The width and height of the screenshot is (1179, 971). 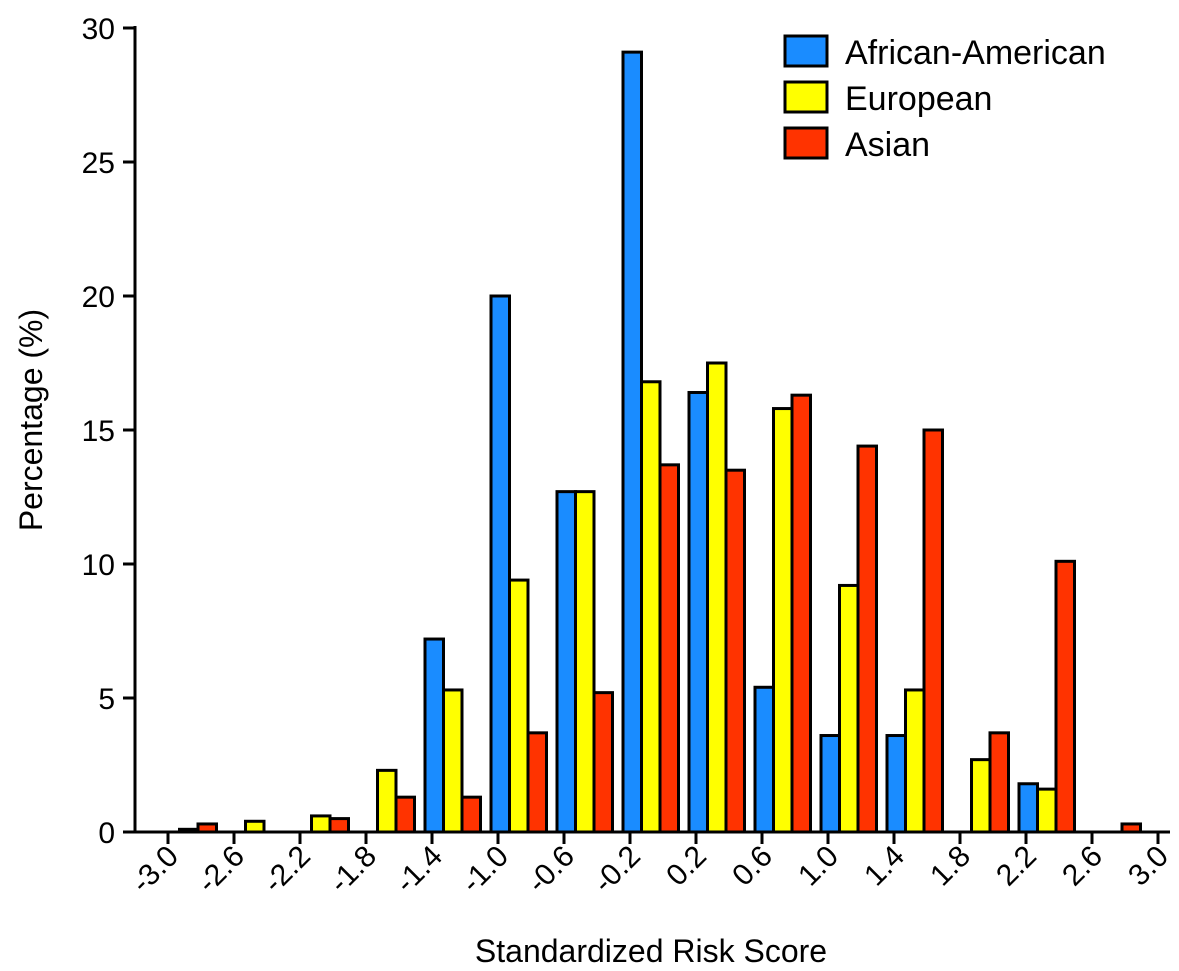 What do you see at coordinates (405, 814) in the screenshot?
I see `bar-asian--1.8` at bounding box center [405, 814].